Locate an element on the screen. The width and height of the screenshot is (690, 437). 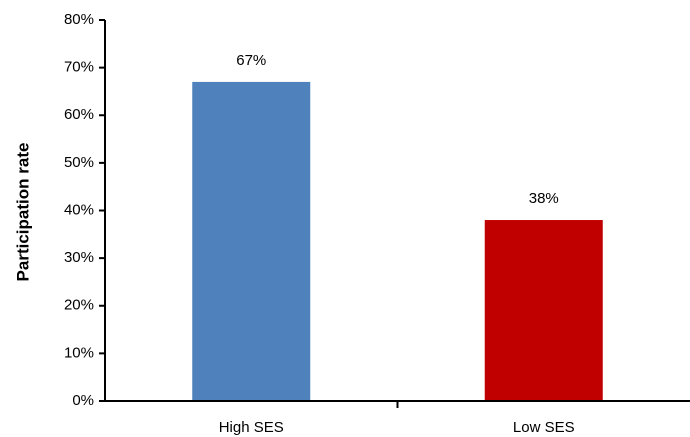
data-label: 67% is located at coordinates (251, 60).